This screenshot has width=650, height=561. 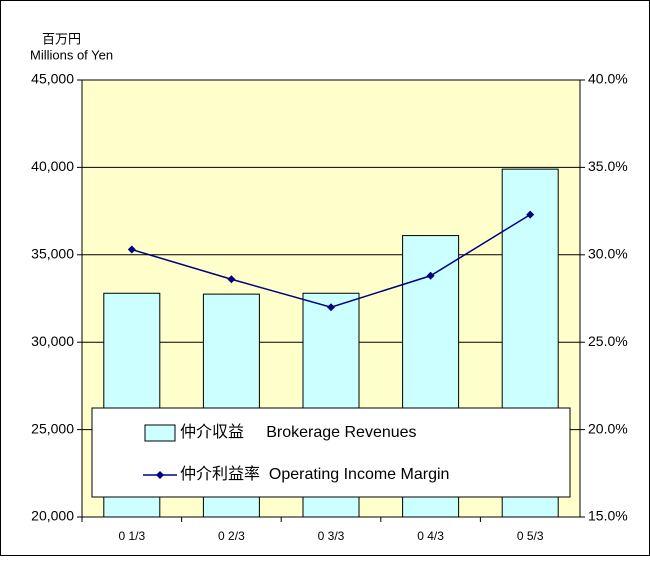 What do you see at coordinates (160, 475) in the screenshot?
I see `legend-marker` at bounding box center [160, 475].